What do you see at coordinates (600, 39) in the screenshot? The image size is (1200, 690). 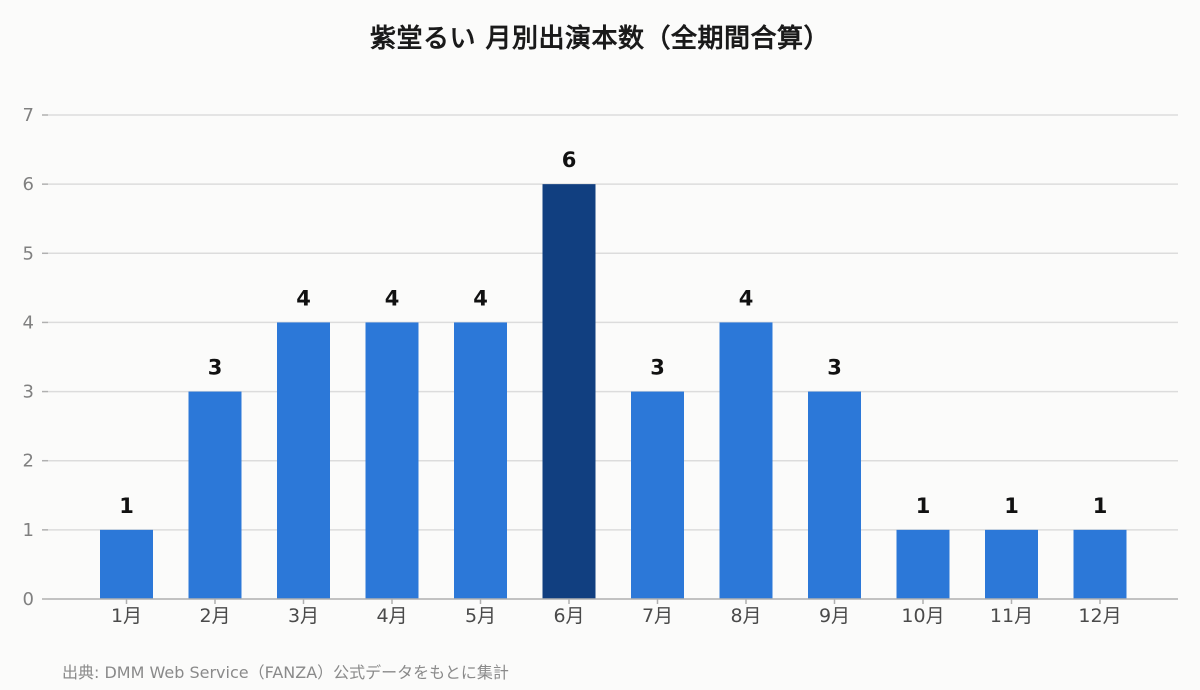 I see `chart-title: 紫堂るい 月別出演本数（全期間合算）` at bounding box center [600, 39].